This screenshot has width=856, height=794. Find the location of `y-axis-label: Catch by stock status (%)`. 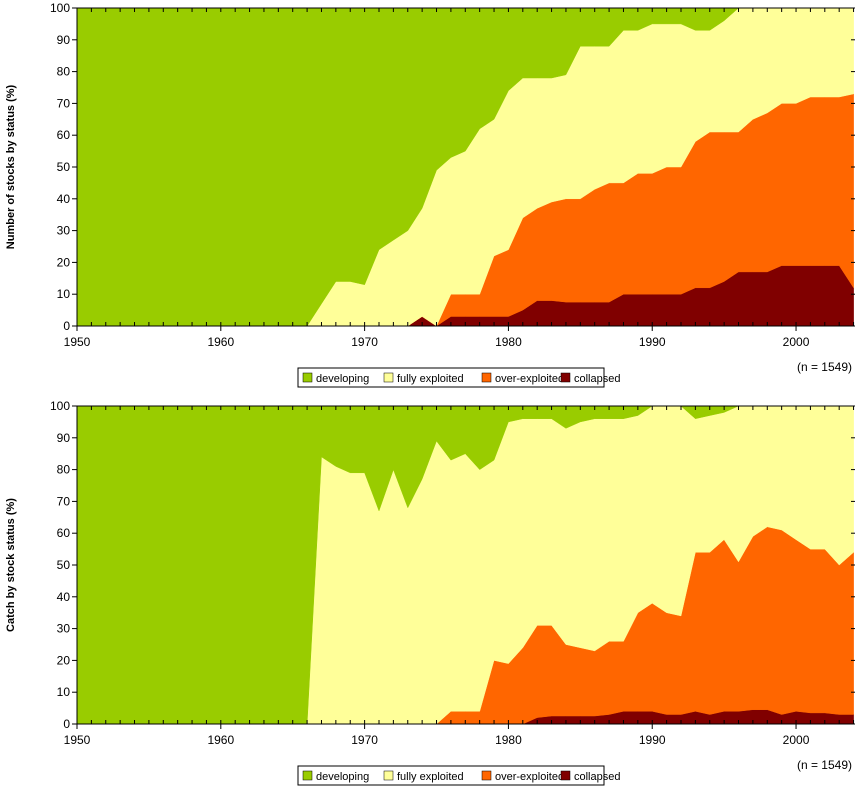

y-axis-label: Catch by stock status (%) is located at coordinates (11, 565).